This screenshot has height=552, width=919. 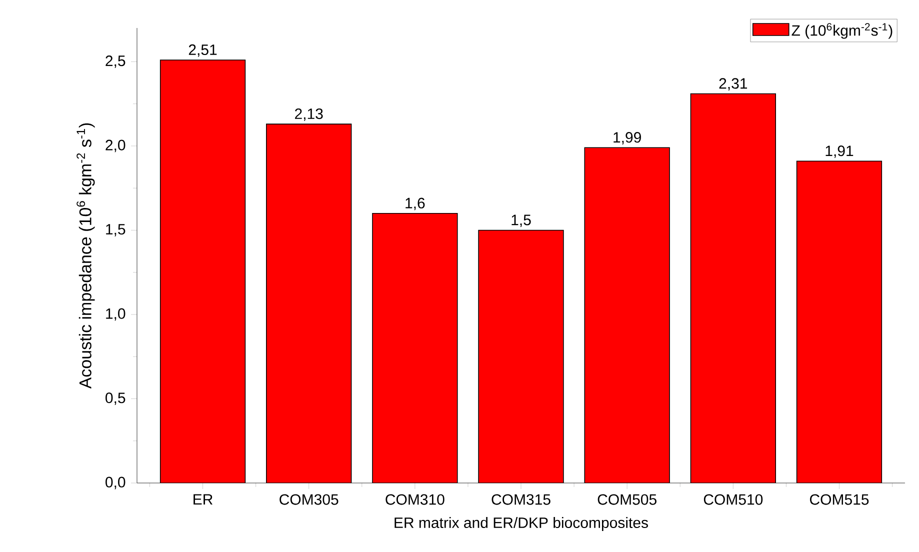 What do you see at coordinates (116, 398) in the screenshot?
I see `y-tick-label: 0,5` at bounding box center [116, 398].